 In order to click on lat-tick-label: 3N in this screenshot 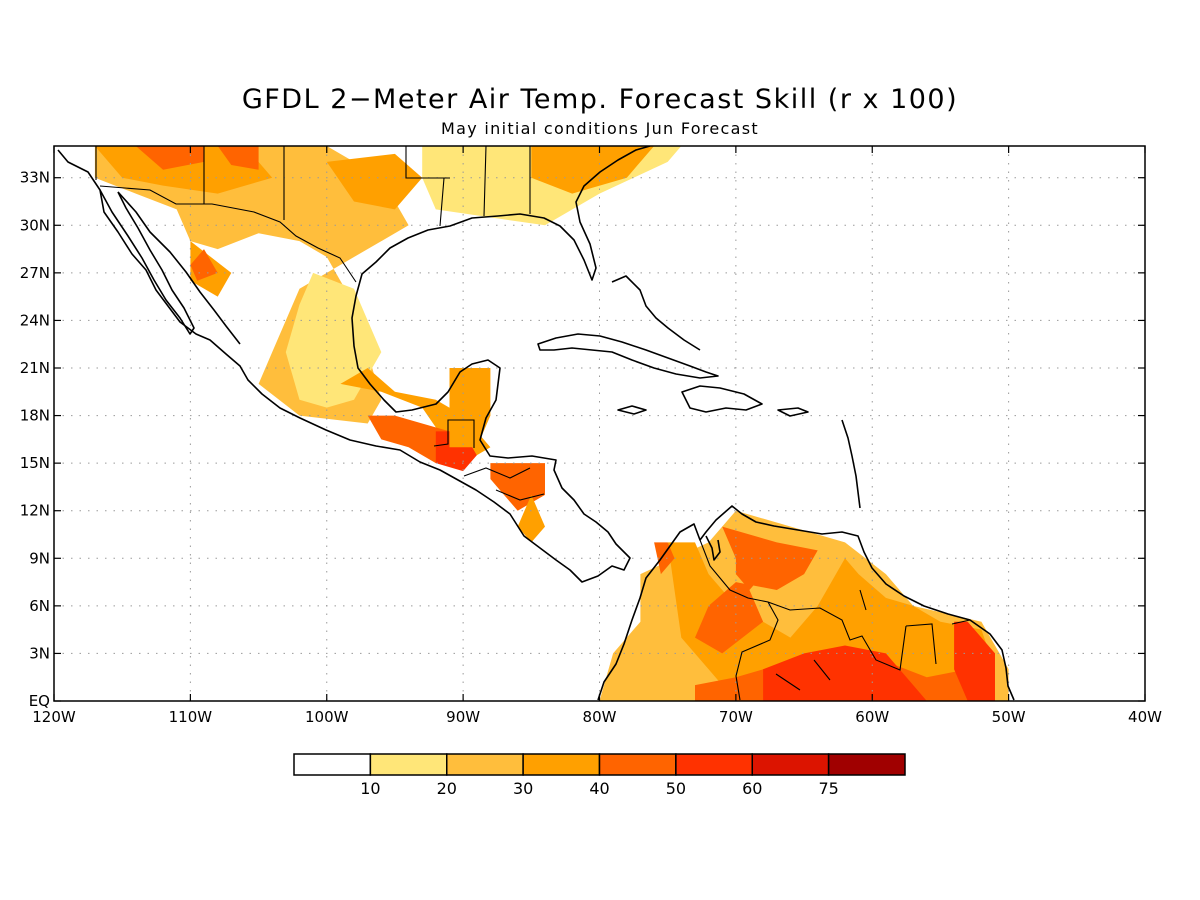, I will do `click(39, 653)`.